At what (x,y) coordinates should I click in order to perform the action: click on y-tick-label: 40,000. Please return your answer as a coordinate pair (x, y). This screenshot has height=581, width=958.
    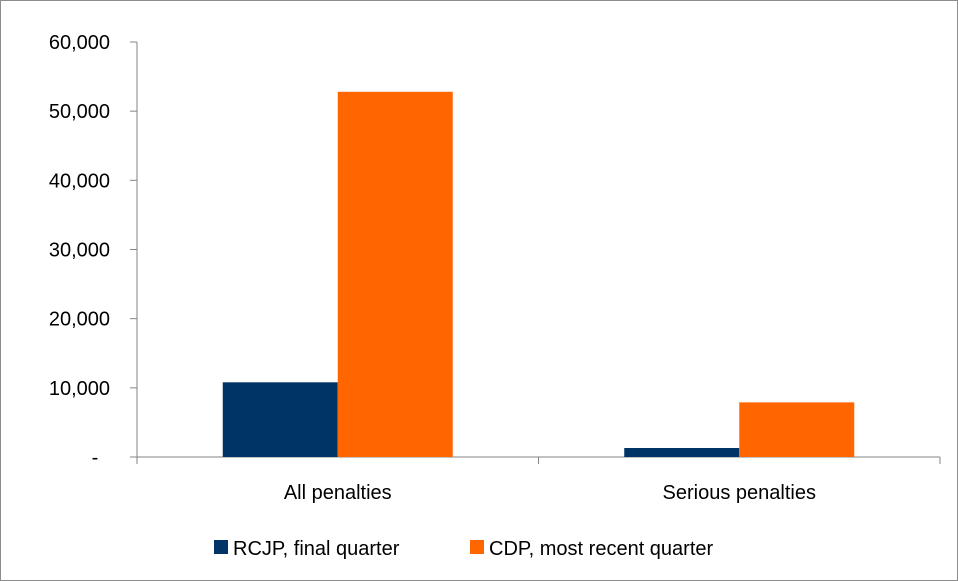
    Looking at the image, I should click on (79, 181).